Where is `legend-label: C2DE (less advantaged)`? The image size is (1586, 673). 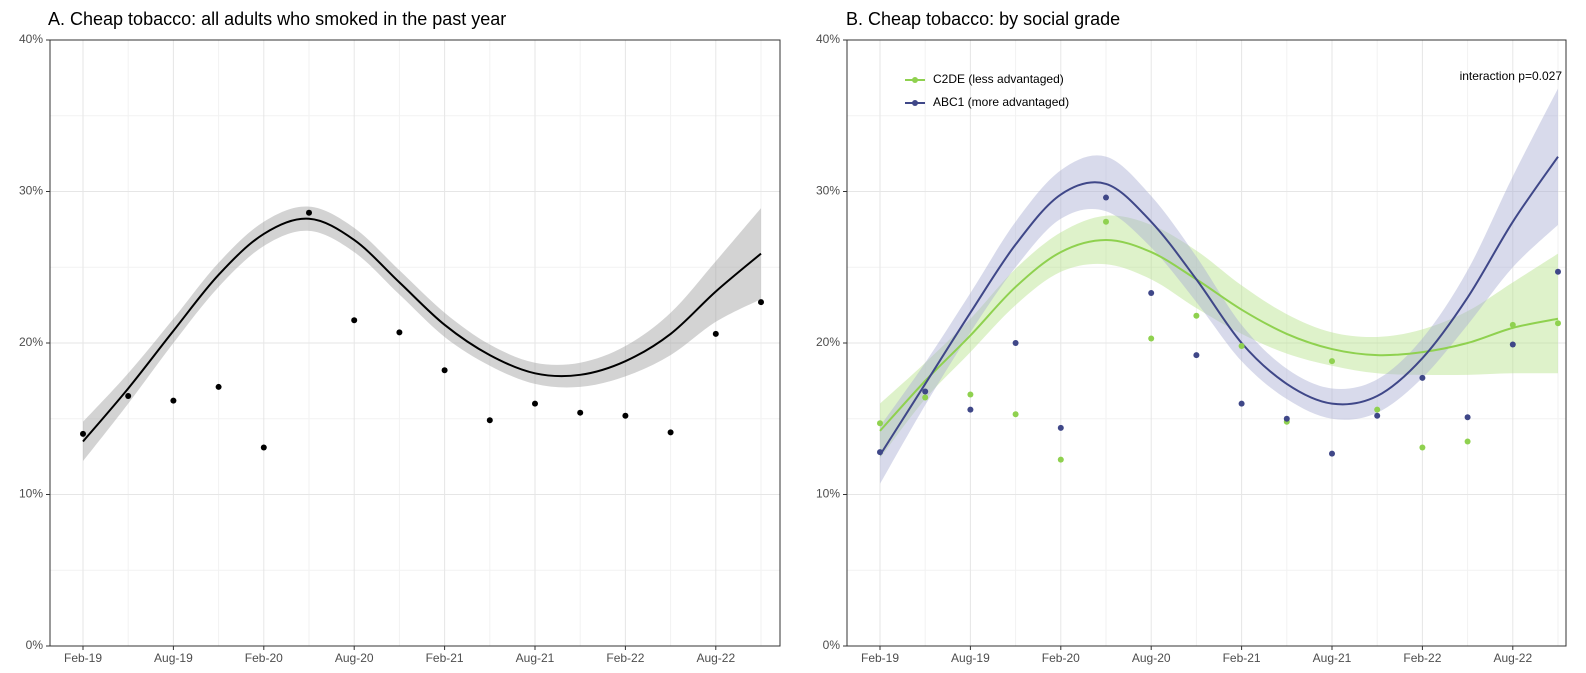 legend-label: C2DE (less advantaged) is located at coordinates (998, 79).